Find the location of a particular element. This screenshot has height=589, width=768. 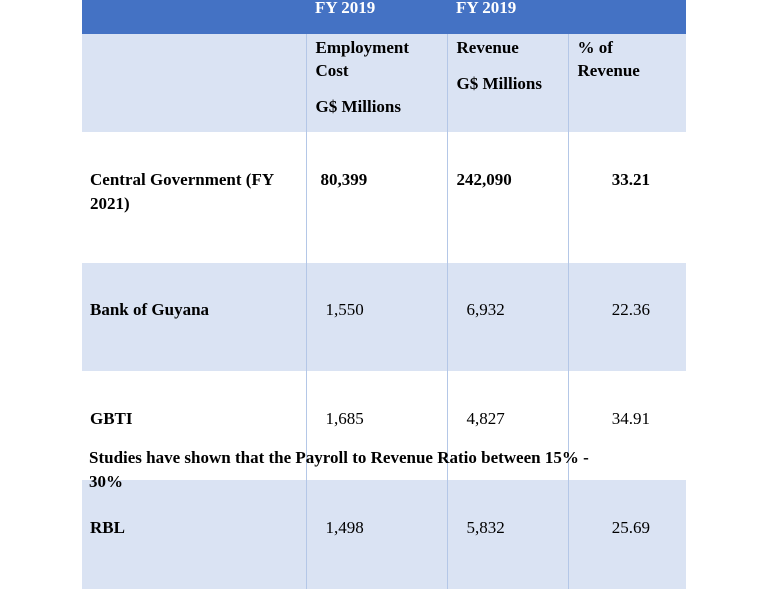

column-header-percent: % of Revenue is located at coordinates (627, 83).